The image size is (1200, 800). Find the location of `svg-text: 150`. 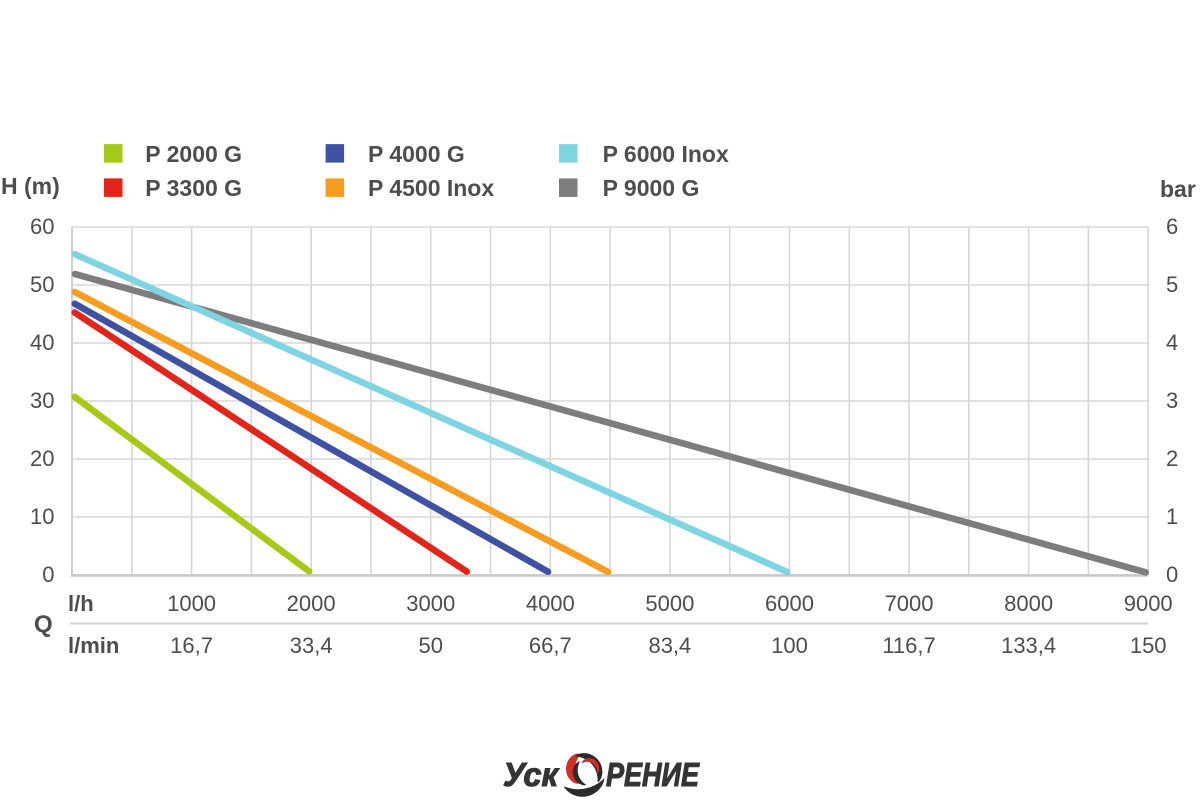

svg-text: 150 is located at coordinates (1148, 645).